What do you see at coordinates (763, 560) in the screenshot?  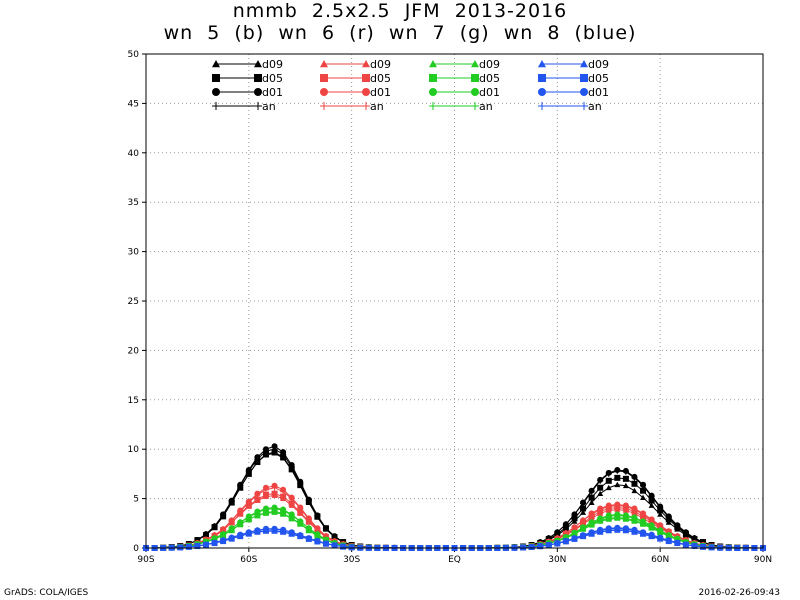 I see `x-tick-label: 90N` at bounding box center [763, 560].